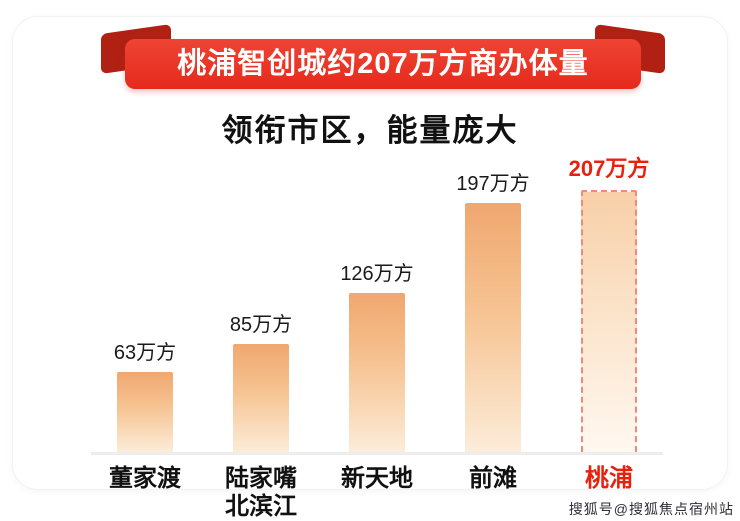 Image resolution: width=740 pixels, height=521 pixels. I want to click on category-dongjiadu: 董家渡, so click(145, 478).